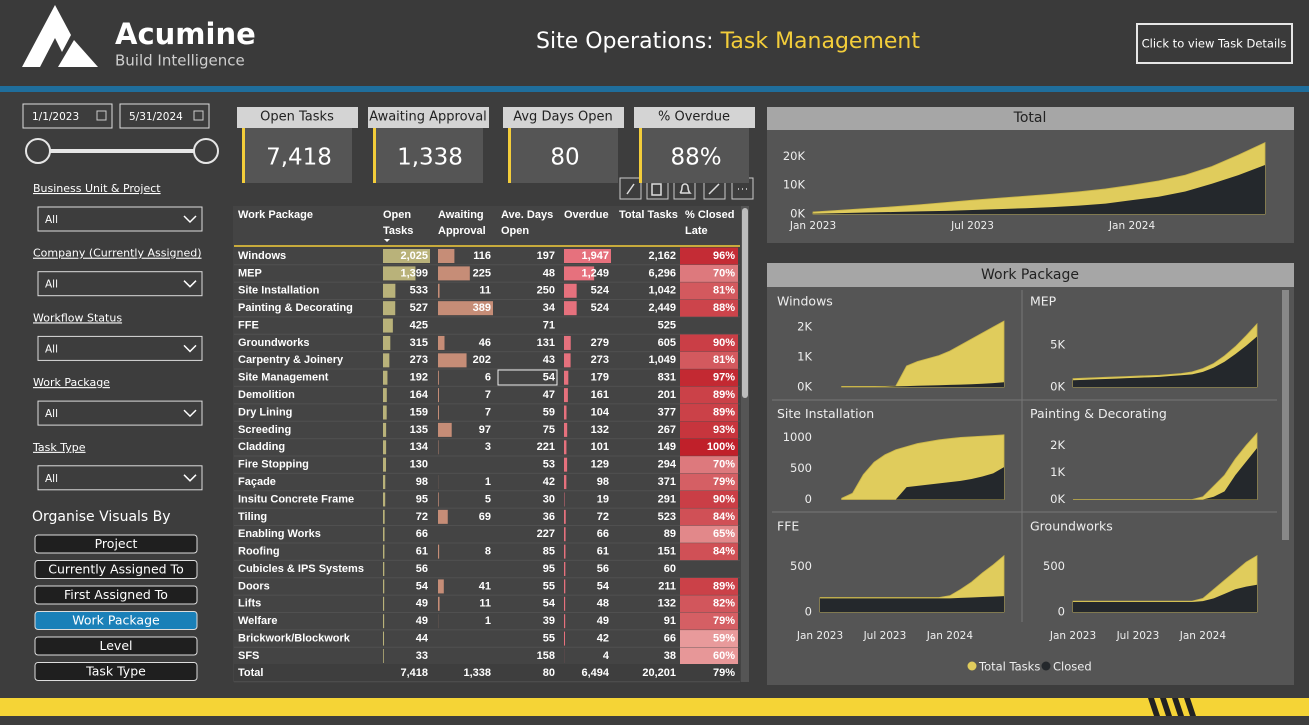  I want to click on cell-value: 65%, so click(724, 534).